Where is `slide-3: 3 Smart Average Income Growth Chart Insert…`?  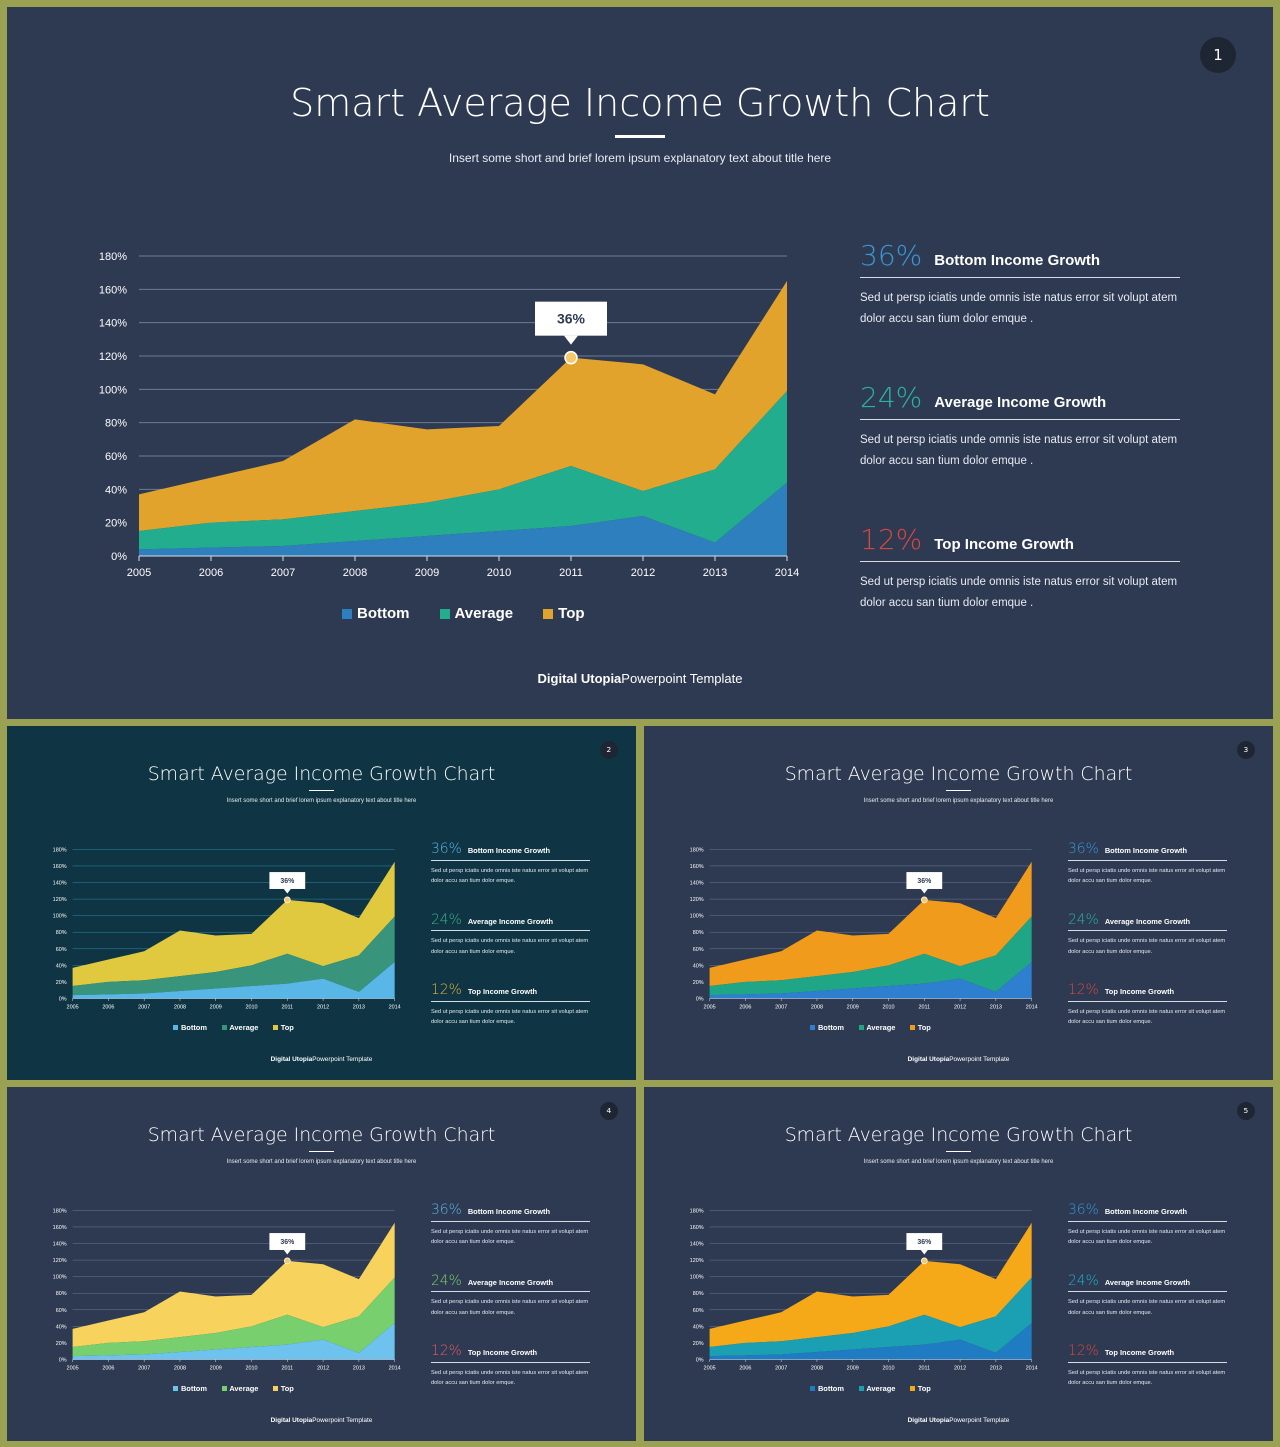
slide-3: 3 Smart Average Income Growth Chart Insert… is located at coordinates (958, 903).